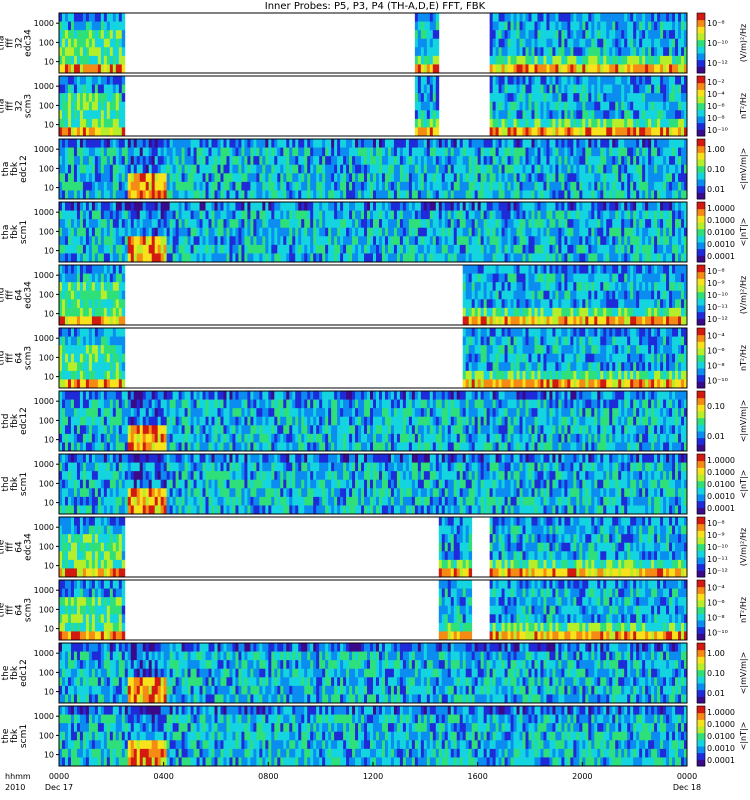 Image resolution: width=750 pixels, height=800 pixels. Describe the element at coordinates (49, 251) in the screenshot. I see `y-tick-label: 10` at that location.